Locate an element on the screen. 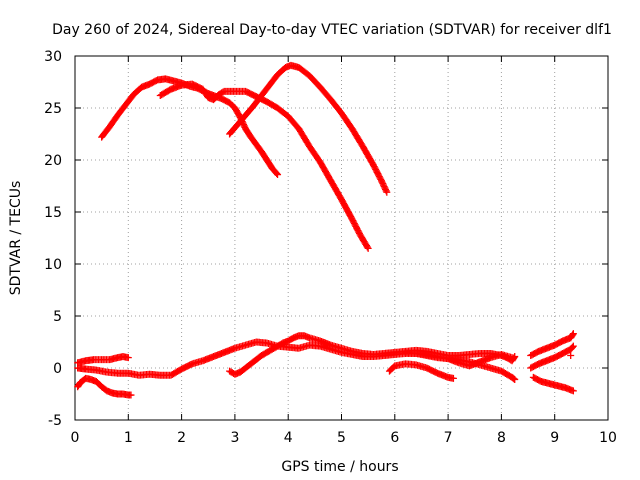  series-low-f is located at coordinates (458, 359).